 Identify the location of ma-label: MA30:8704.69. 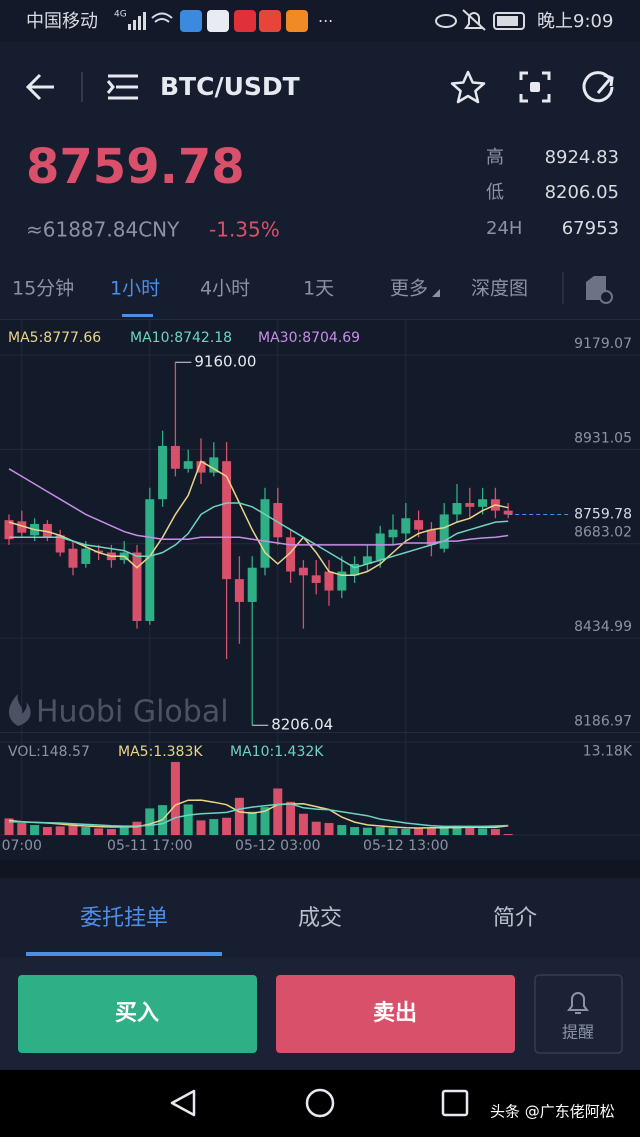
(309, 338).